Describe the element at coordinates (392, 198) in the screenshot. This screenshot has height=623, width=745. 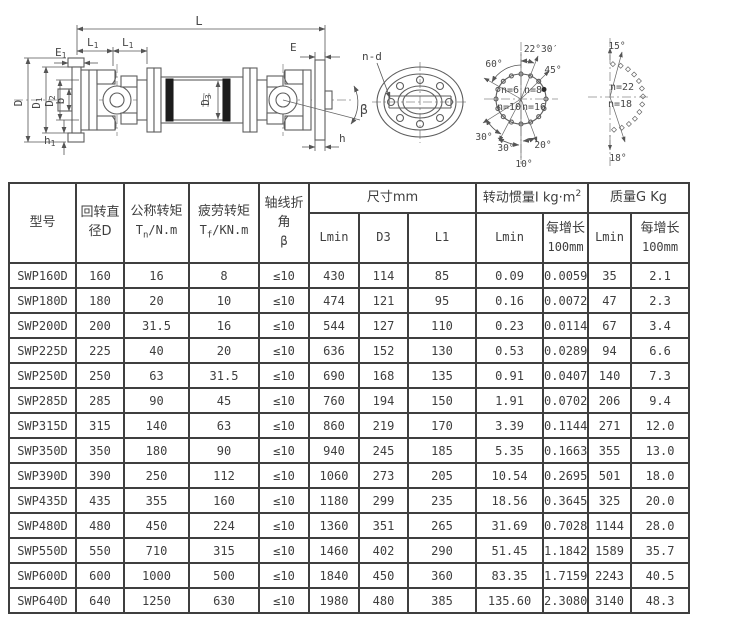
I see `group-header-size: 尺寸mm` at that location.